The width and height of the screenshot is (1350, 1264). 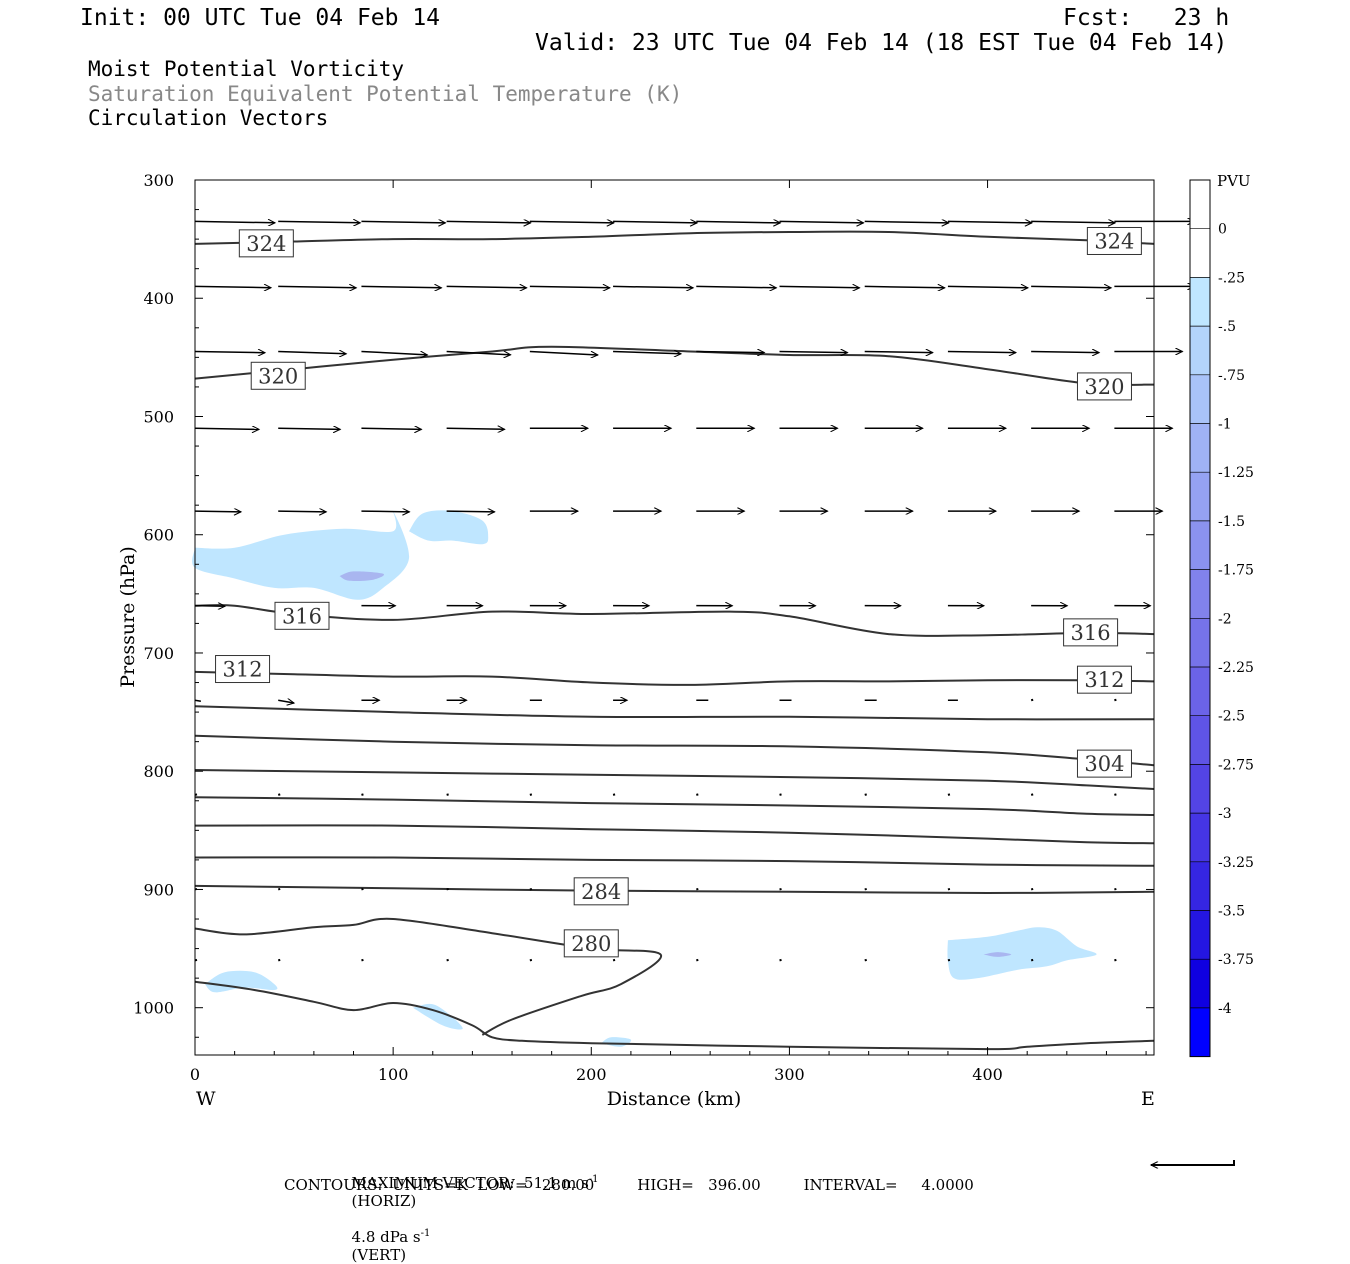 I want to click on y-tick-label: 400, so click(x=158, y=298).